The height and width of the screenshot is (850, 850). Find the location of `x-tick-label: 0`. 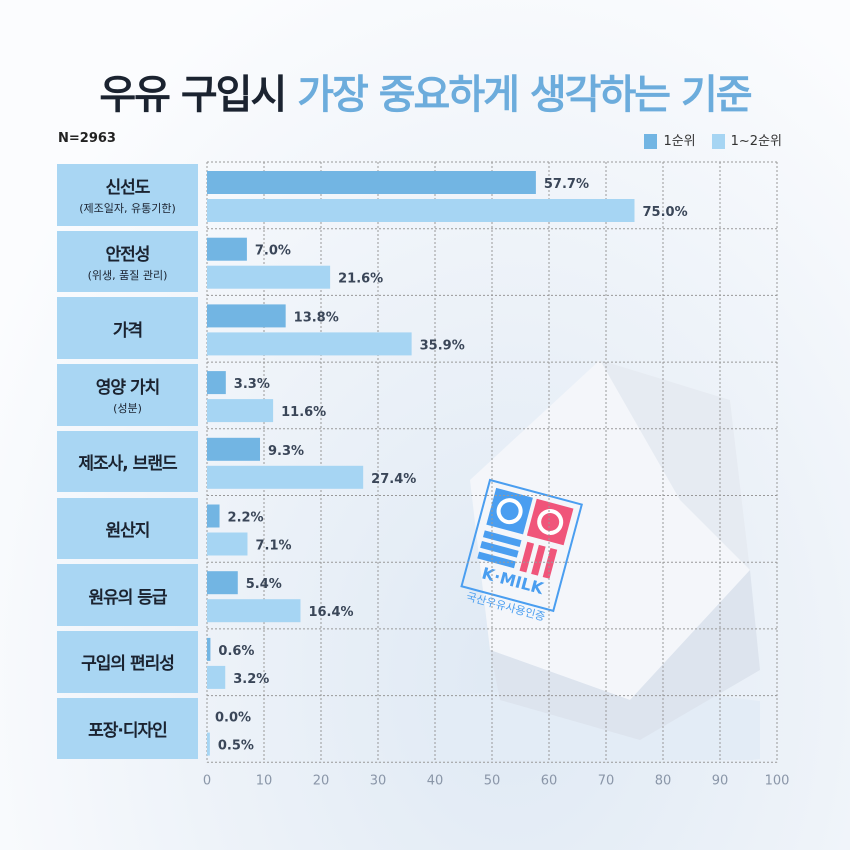

x-tick-label: 0 is located at coordinates (207, 780).